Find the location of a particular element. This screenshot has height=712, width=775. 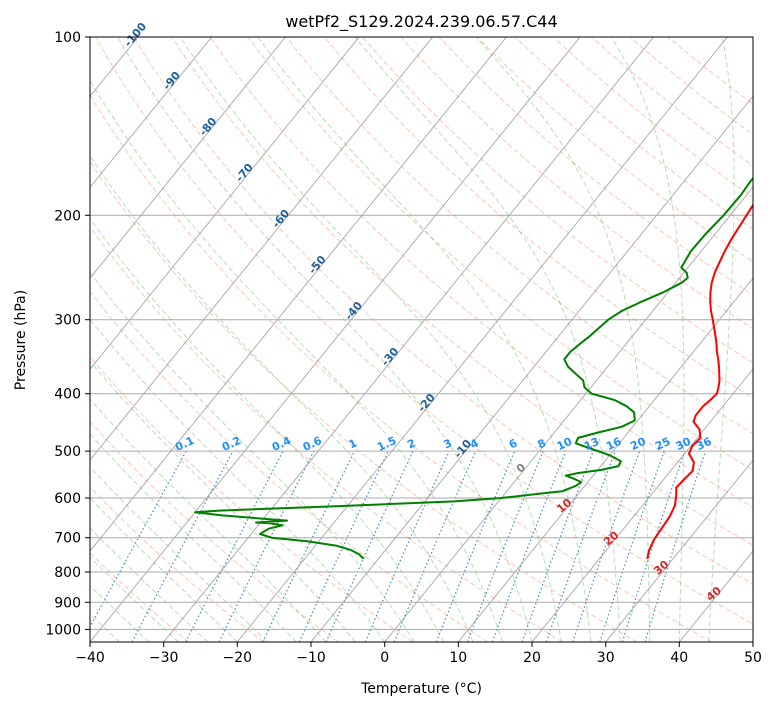

y-tick-label: 900 is located at coordinates (67, 603).